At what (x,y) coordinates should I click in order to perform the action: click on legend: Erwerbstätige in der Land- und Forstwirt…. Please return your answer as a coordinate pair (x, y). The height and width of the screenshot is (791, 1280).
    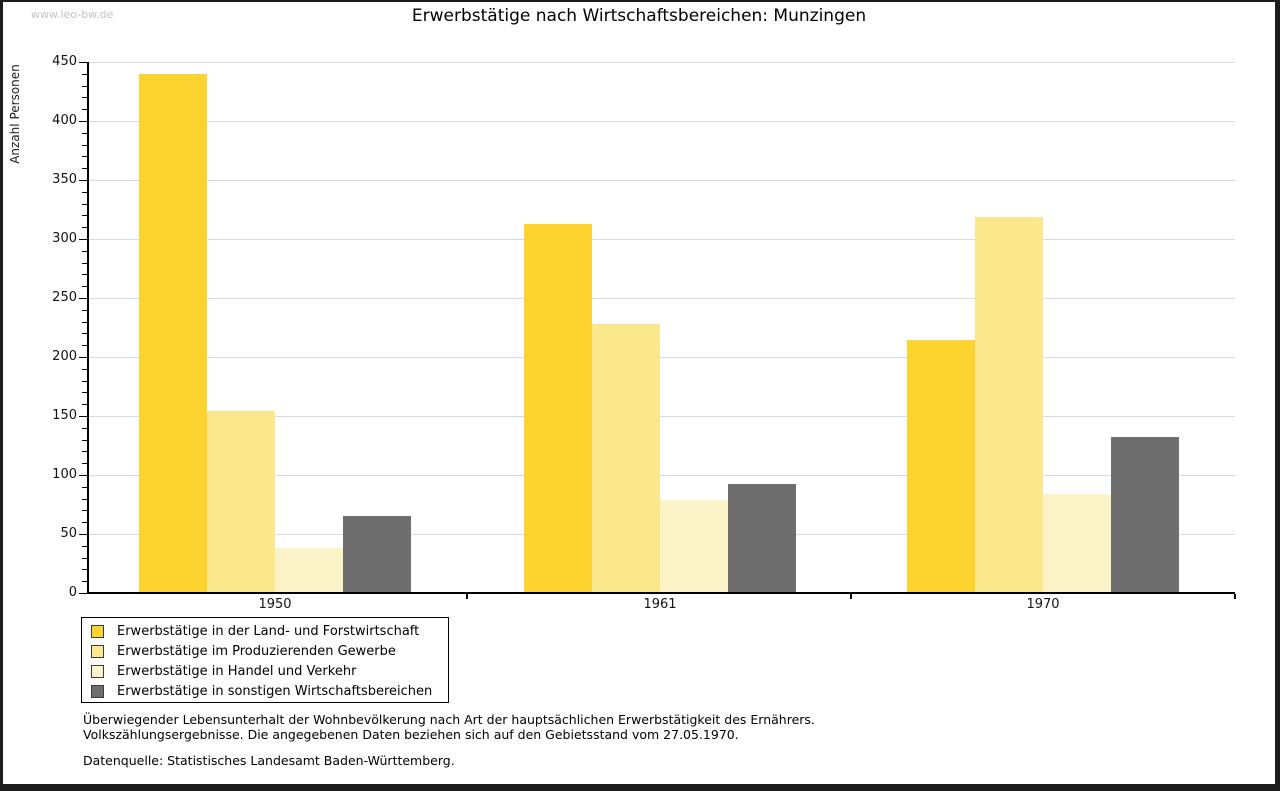
    Looking at the image, I should click on (265, 660).